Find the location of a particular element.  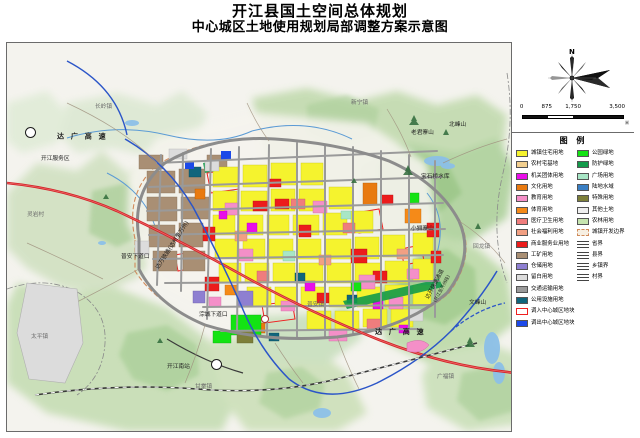

legend-item: 交通运输用地 is located at coordinates (545, 289).